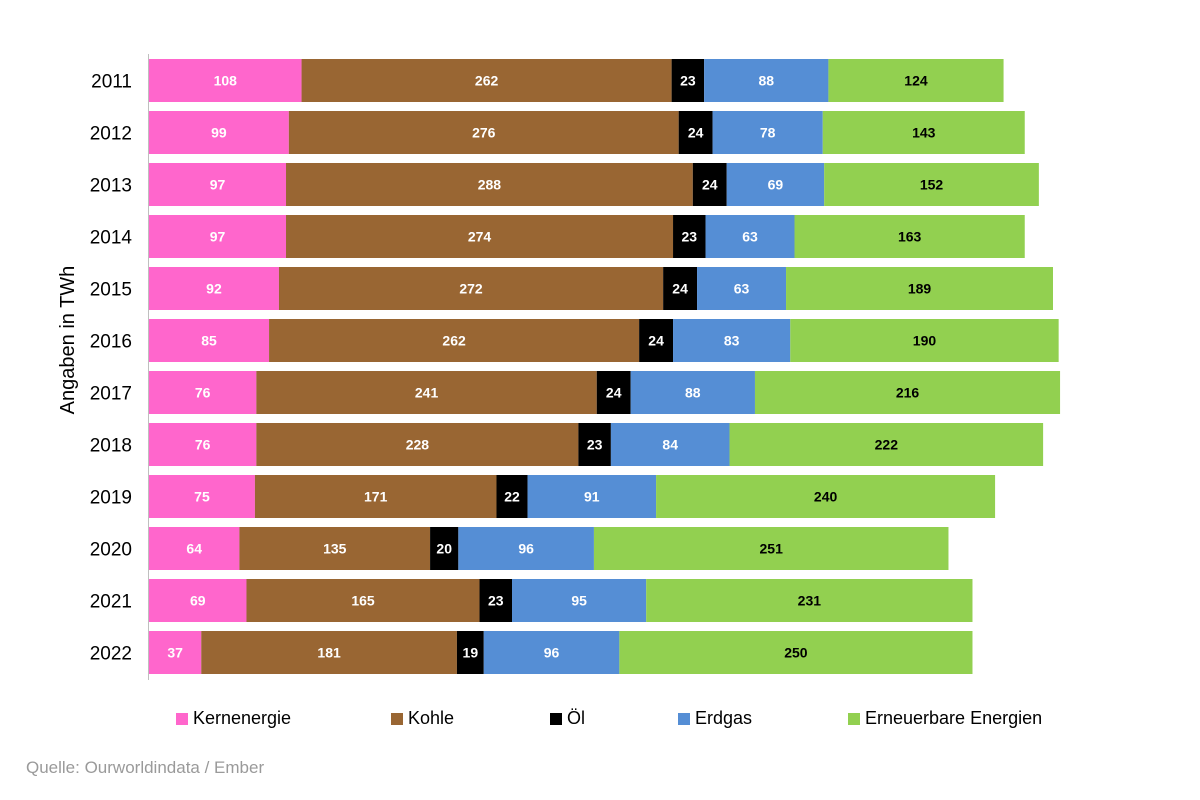 This screenshot has height=800, width=1200. I want to click on data-label-2019-2: 22, so click(512, 497).